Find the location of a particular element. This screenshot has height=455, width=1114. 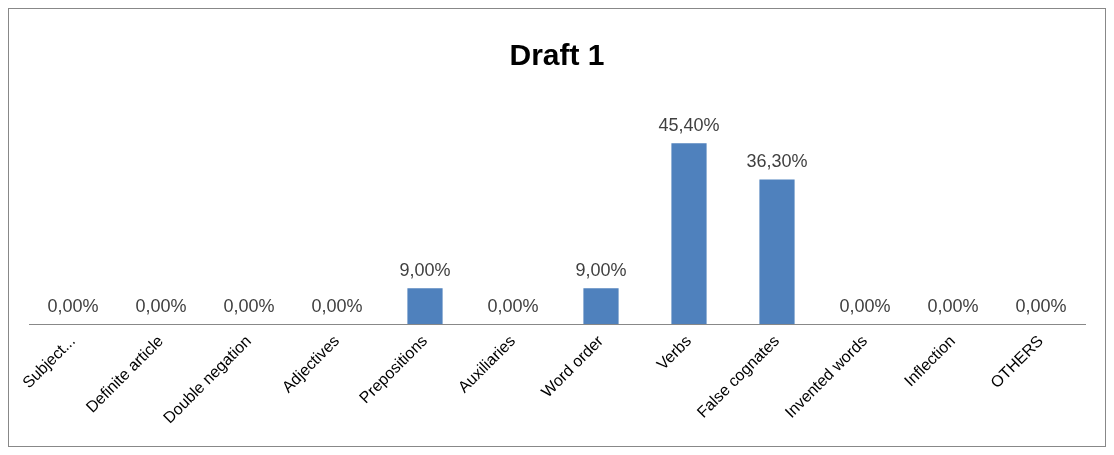

data-label: 45,40% is located at coordinates (689, 125).